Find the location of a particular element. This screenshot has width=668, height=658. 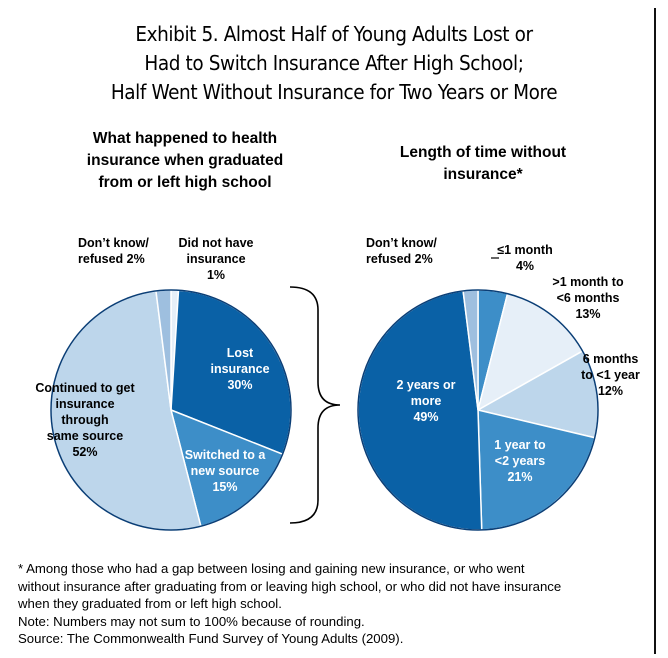

right-pie-title: Length of time without insurance* is located at coordinates (483, 164).